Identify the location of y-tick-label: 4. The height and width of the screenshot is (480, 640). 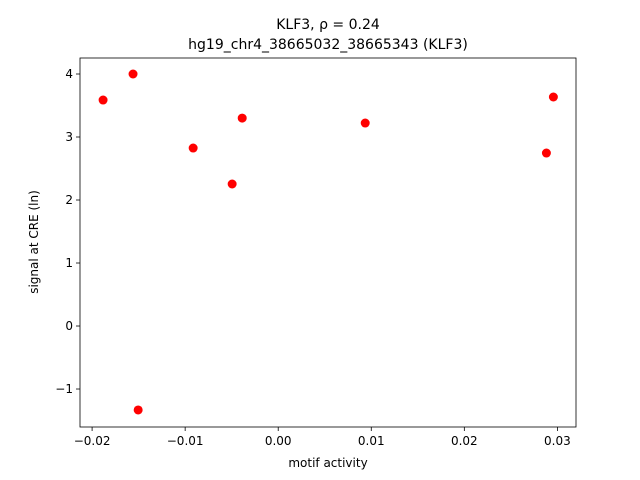
(69, 74).